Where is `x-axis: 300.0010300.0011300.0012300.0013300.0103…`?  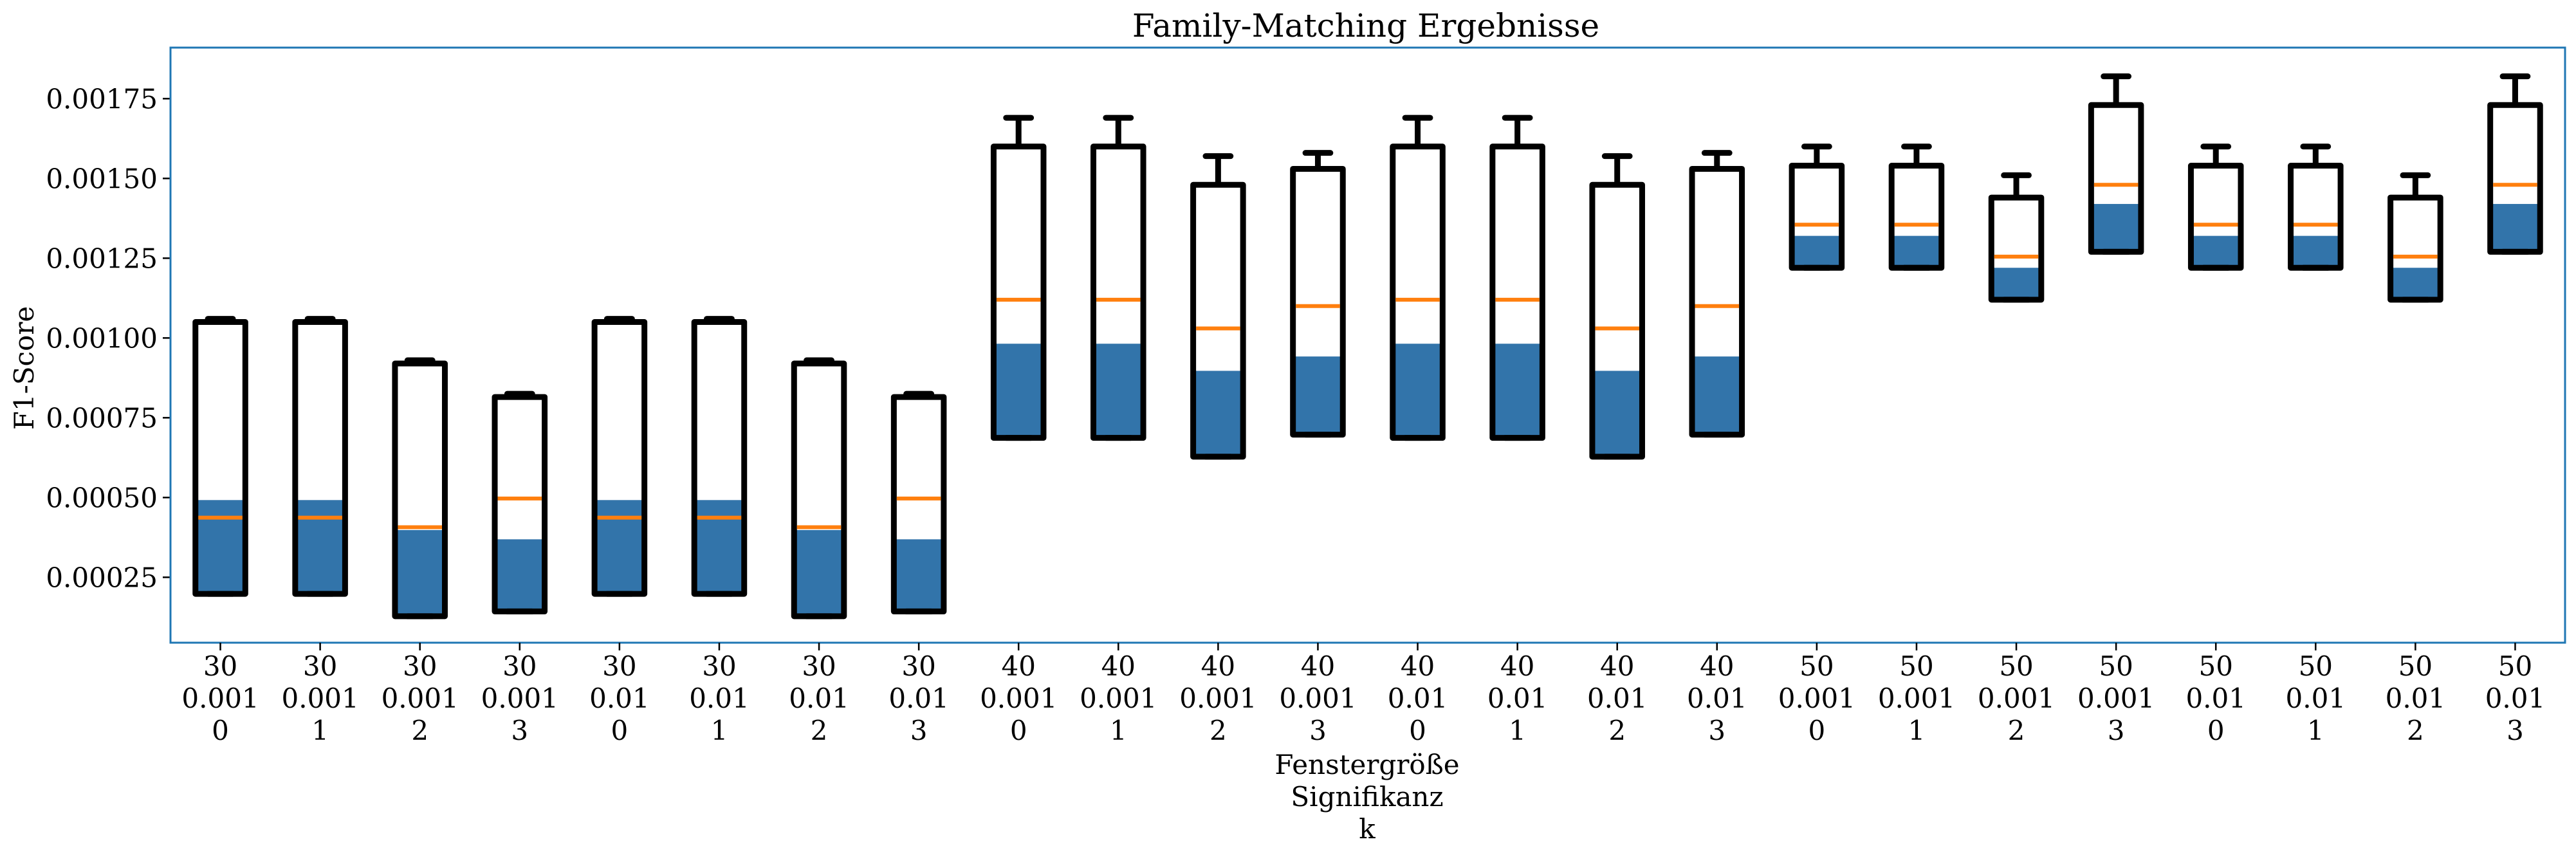
x-axis: 300.0010300.0011300.0012300.0013300.0103… is located at coordinates (1363, 694).